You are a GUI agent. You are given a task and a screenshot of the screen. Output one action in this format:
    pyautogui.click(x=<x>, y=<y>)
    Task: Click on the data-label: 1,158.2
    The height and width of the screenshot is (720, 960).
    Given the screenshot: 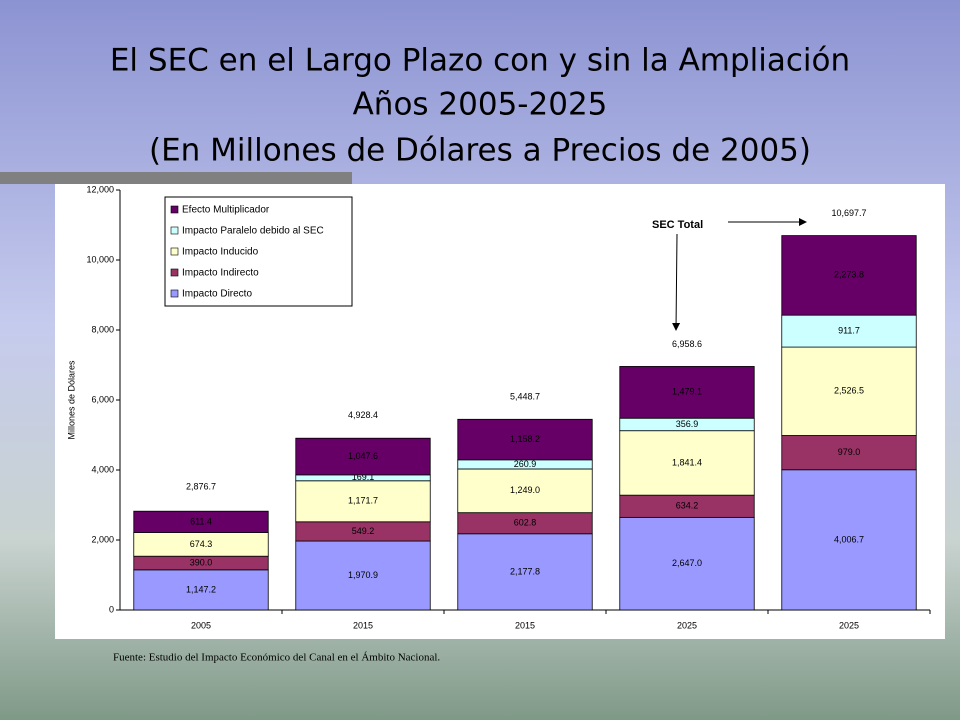 What is the action you would take?
    pyautogui.click(x=525, y=439)
    